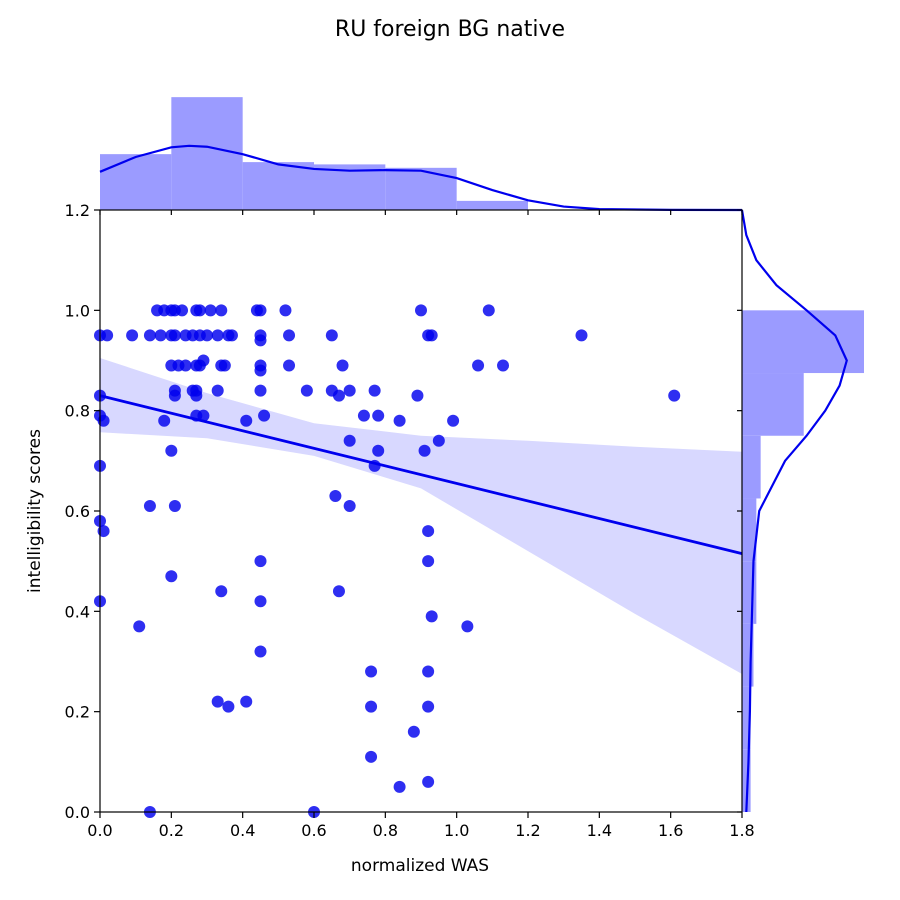 The width and height of the screenshot is (900, 900). What do you see at coordinates (77, 812) in the screenshot?
I see `y-tick-label: 0.0` at bounding box center [77, 812].